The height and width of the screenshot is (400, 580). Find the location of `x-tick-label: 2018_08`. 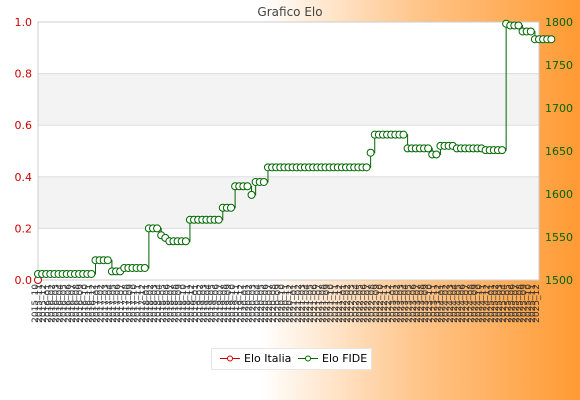

x-tick-label: 2018_08 is located at coordinates (176, 303).